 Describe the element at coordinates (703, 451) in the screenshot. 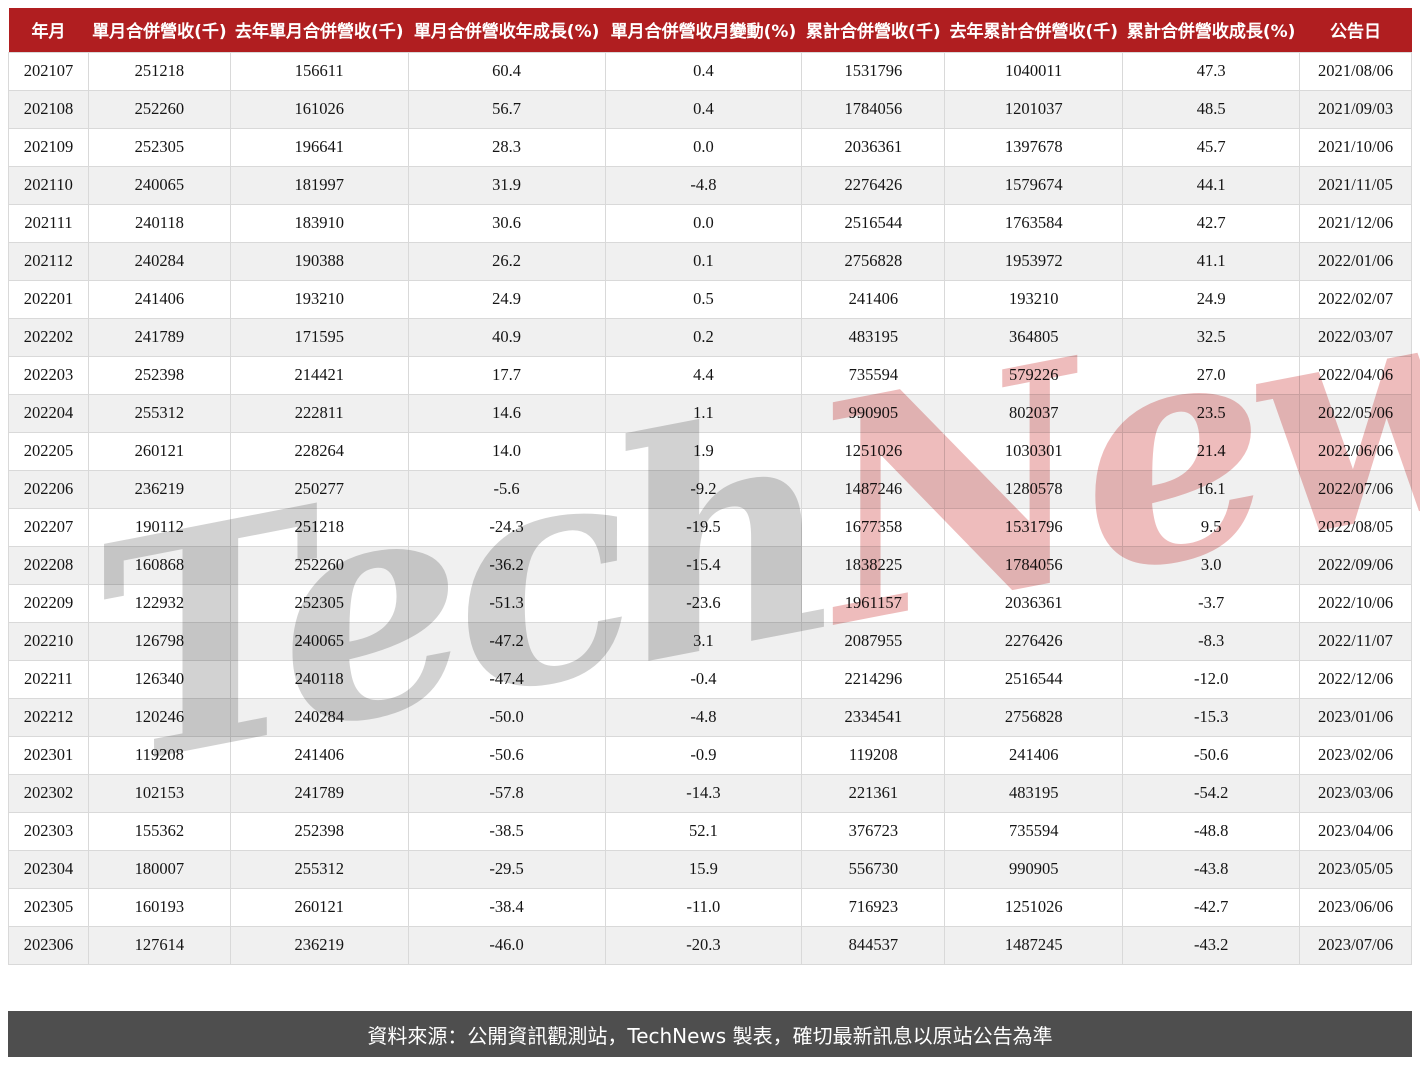

I see `table-cell: 1.9` at that location.